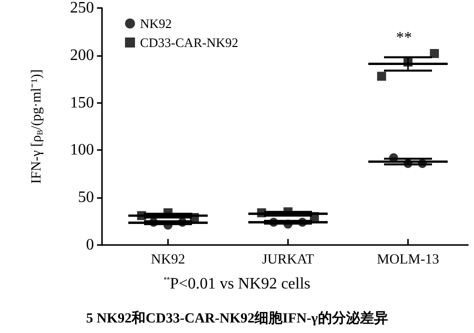 This screenshot has width=474, height=333. Describe the element at coordinates (86, 197) in the screenshot. I see `y-tick-label: 50` at that location.